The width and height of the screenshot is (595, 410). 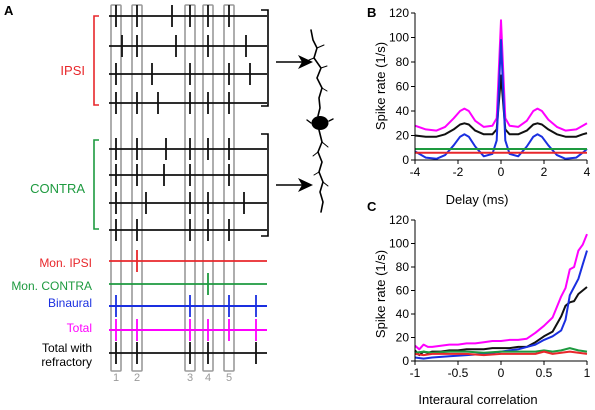 What do you see at coordinates (57, 188) in the screenshot?
I see `contra-group-label: CONTRA` at bounding box center [57, 188].